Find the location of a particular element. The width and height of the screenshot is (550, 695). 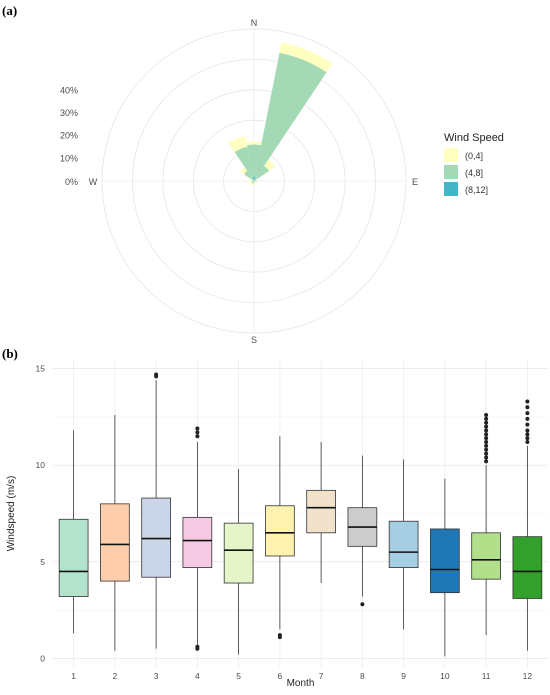

legend-label-0: (0,4] is located at coordinates (474, 156).